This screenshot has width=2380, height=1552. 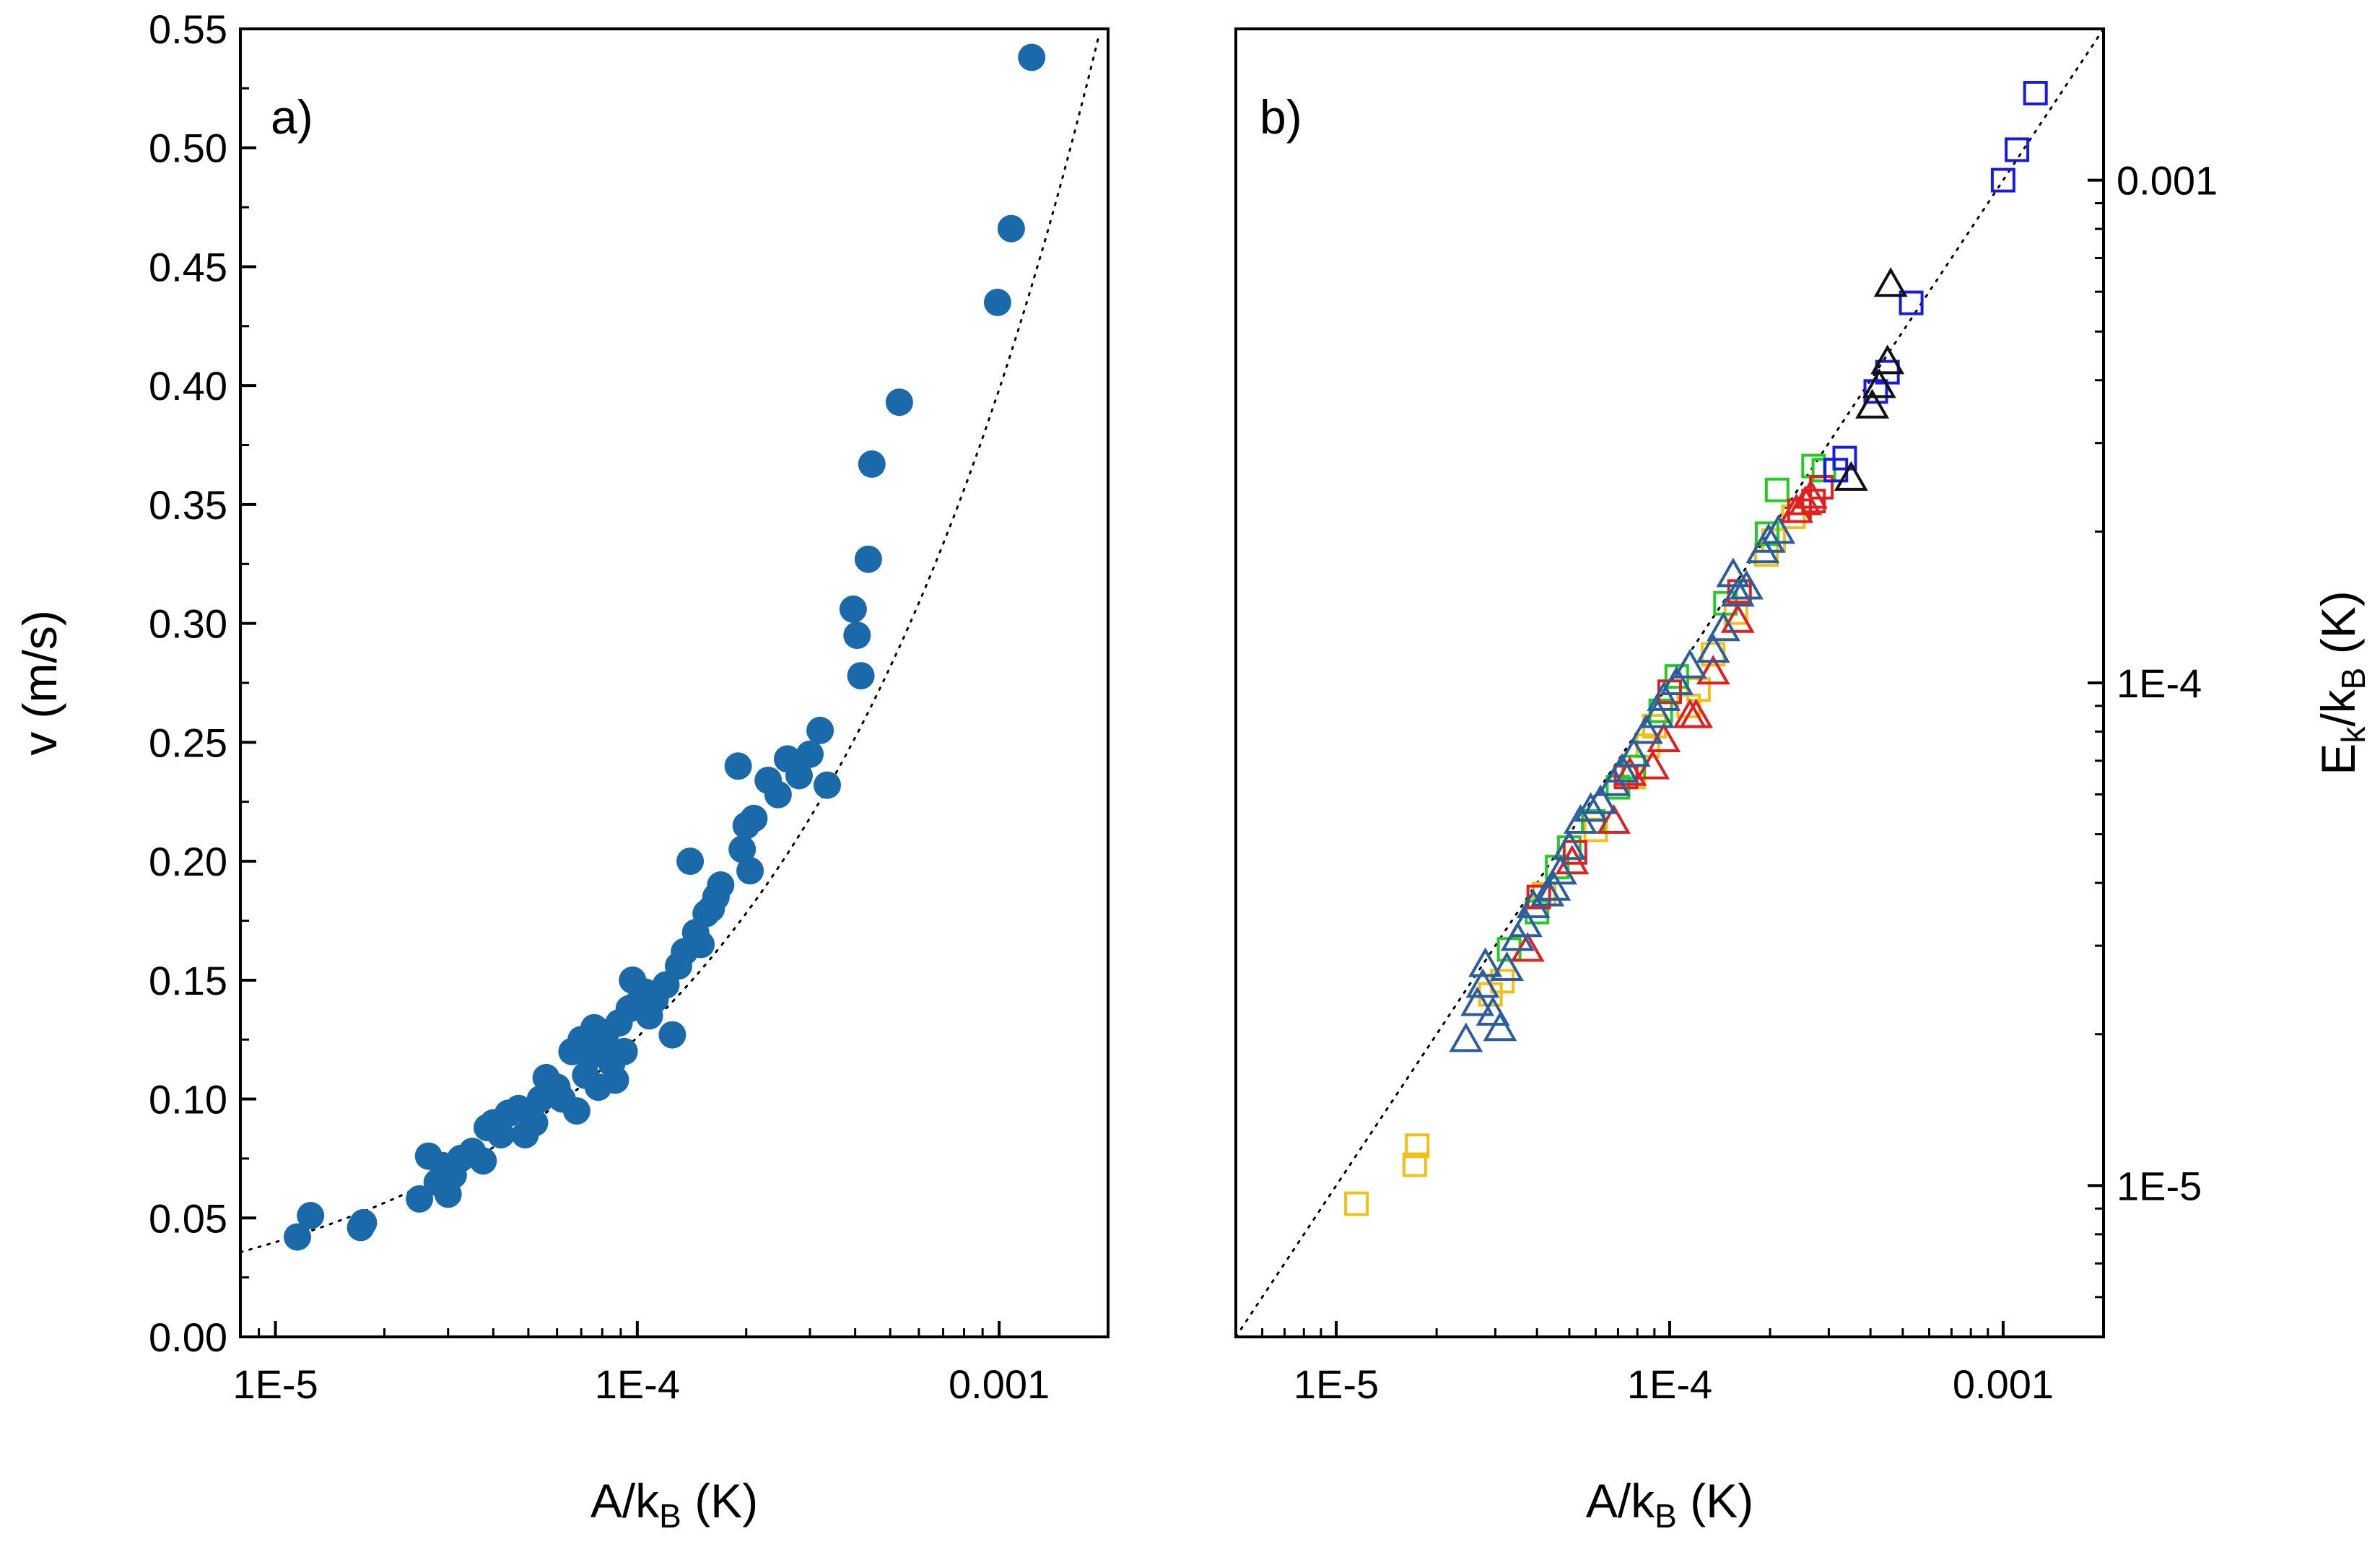 I want to click on panel-b-y-axis-title-unit: (K), so click(x=2338, y=628).